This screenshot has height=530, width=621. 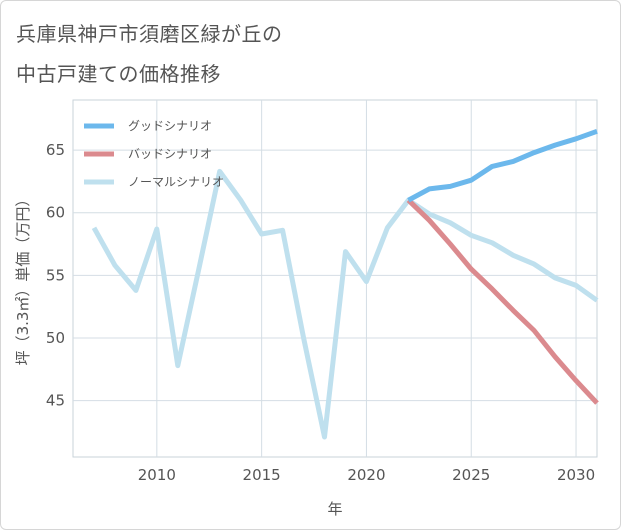 What do you see at coordinates (55, 275) in the screenshot?
I see `y-tick-label: 55` at bounding box center [55, 275].